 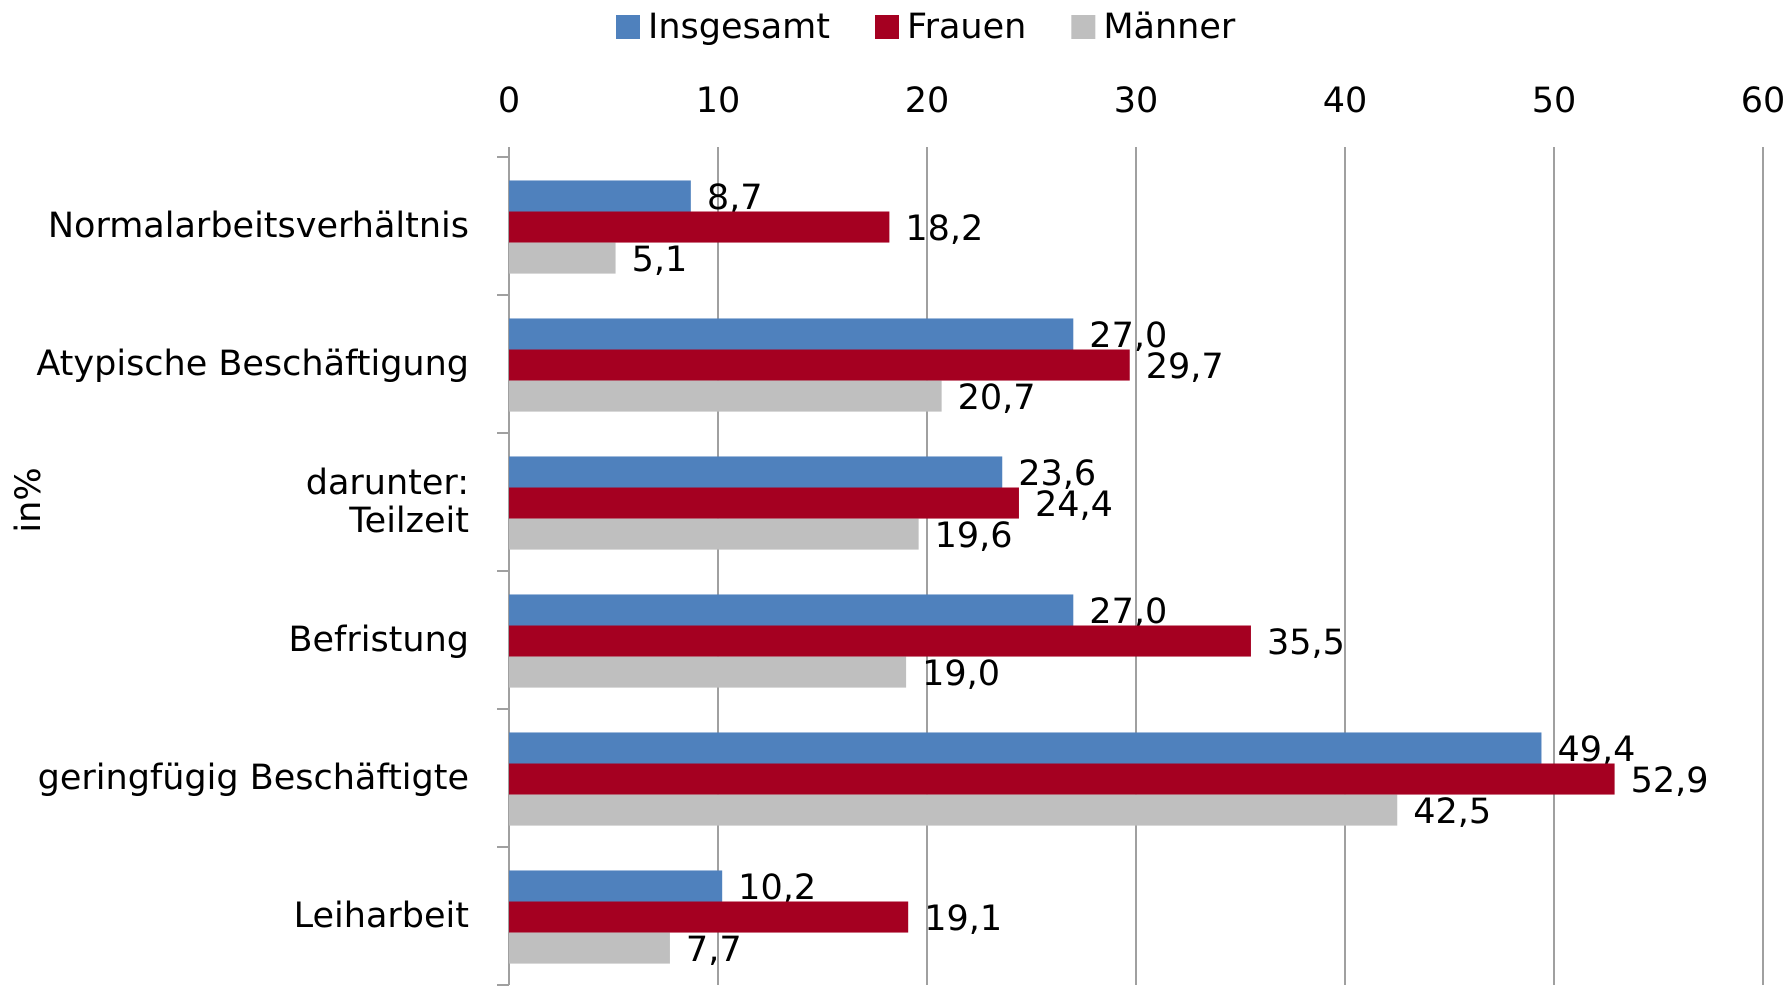 What do you see at coordinates (961, 674) in the screenshot?
I see `data-label: 19,0` at bounding box center [961, 674].